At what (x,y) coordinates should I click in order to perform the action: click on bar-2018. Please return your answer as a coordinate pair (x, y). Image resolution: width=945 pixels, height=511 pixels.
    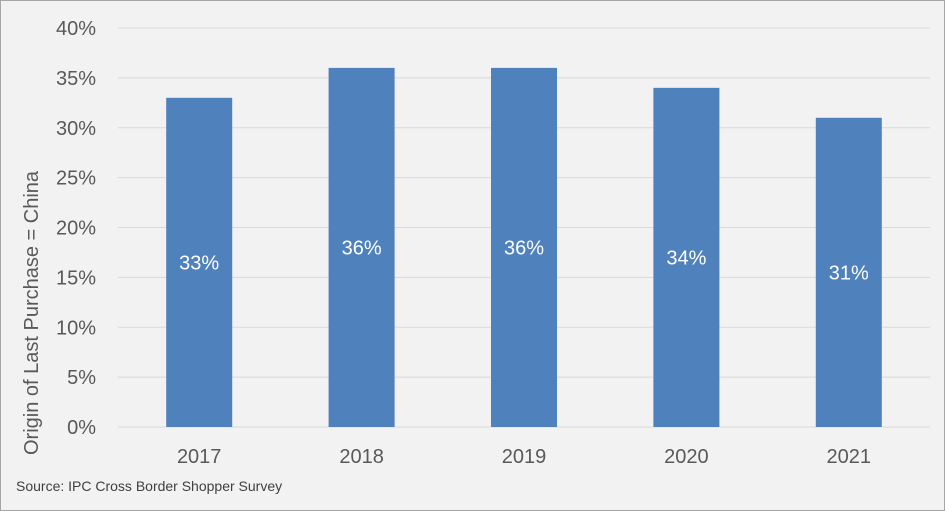
    Looking at the image, I should click on (361, 247).